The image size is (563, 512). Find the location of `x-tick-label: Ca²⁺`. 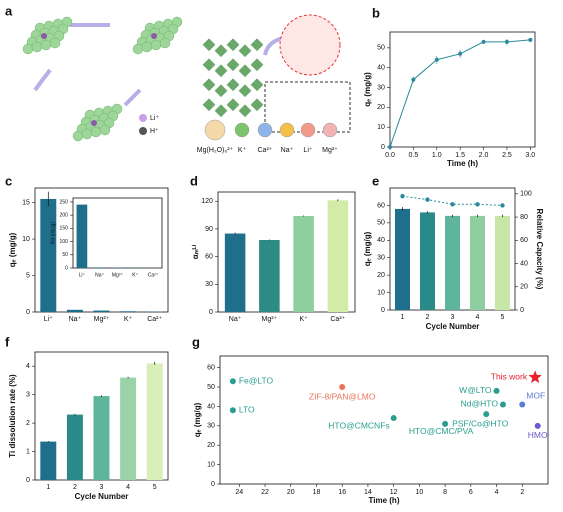

x-tick-label: Ca²⁺ is located at coordinates (337, 319).